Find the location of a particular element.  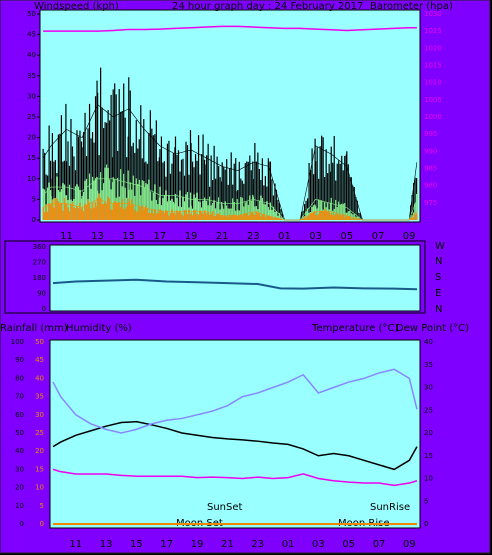

wind-y-tick: 5 is located at coordinates (34, 199).